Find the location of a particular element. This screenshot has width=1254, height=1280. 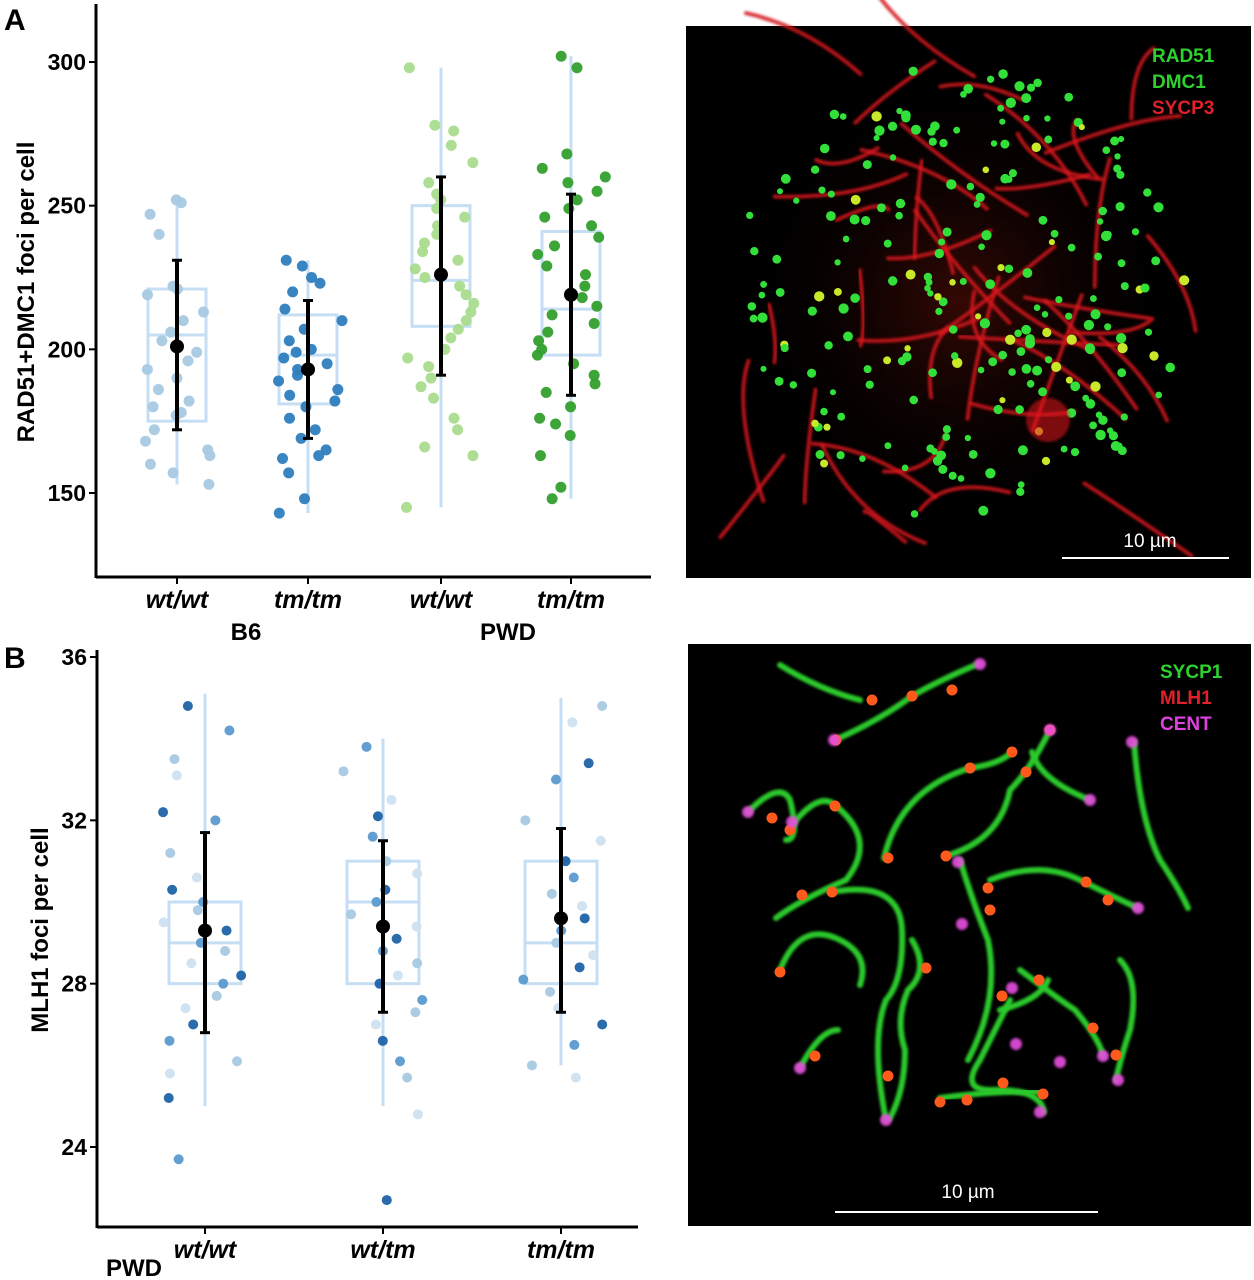

micrograph-2-legend-cent: CENT is located at coordinates (1186, 724).